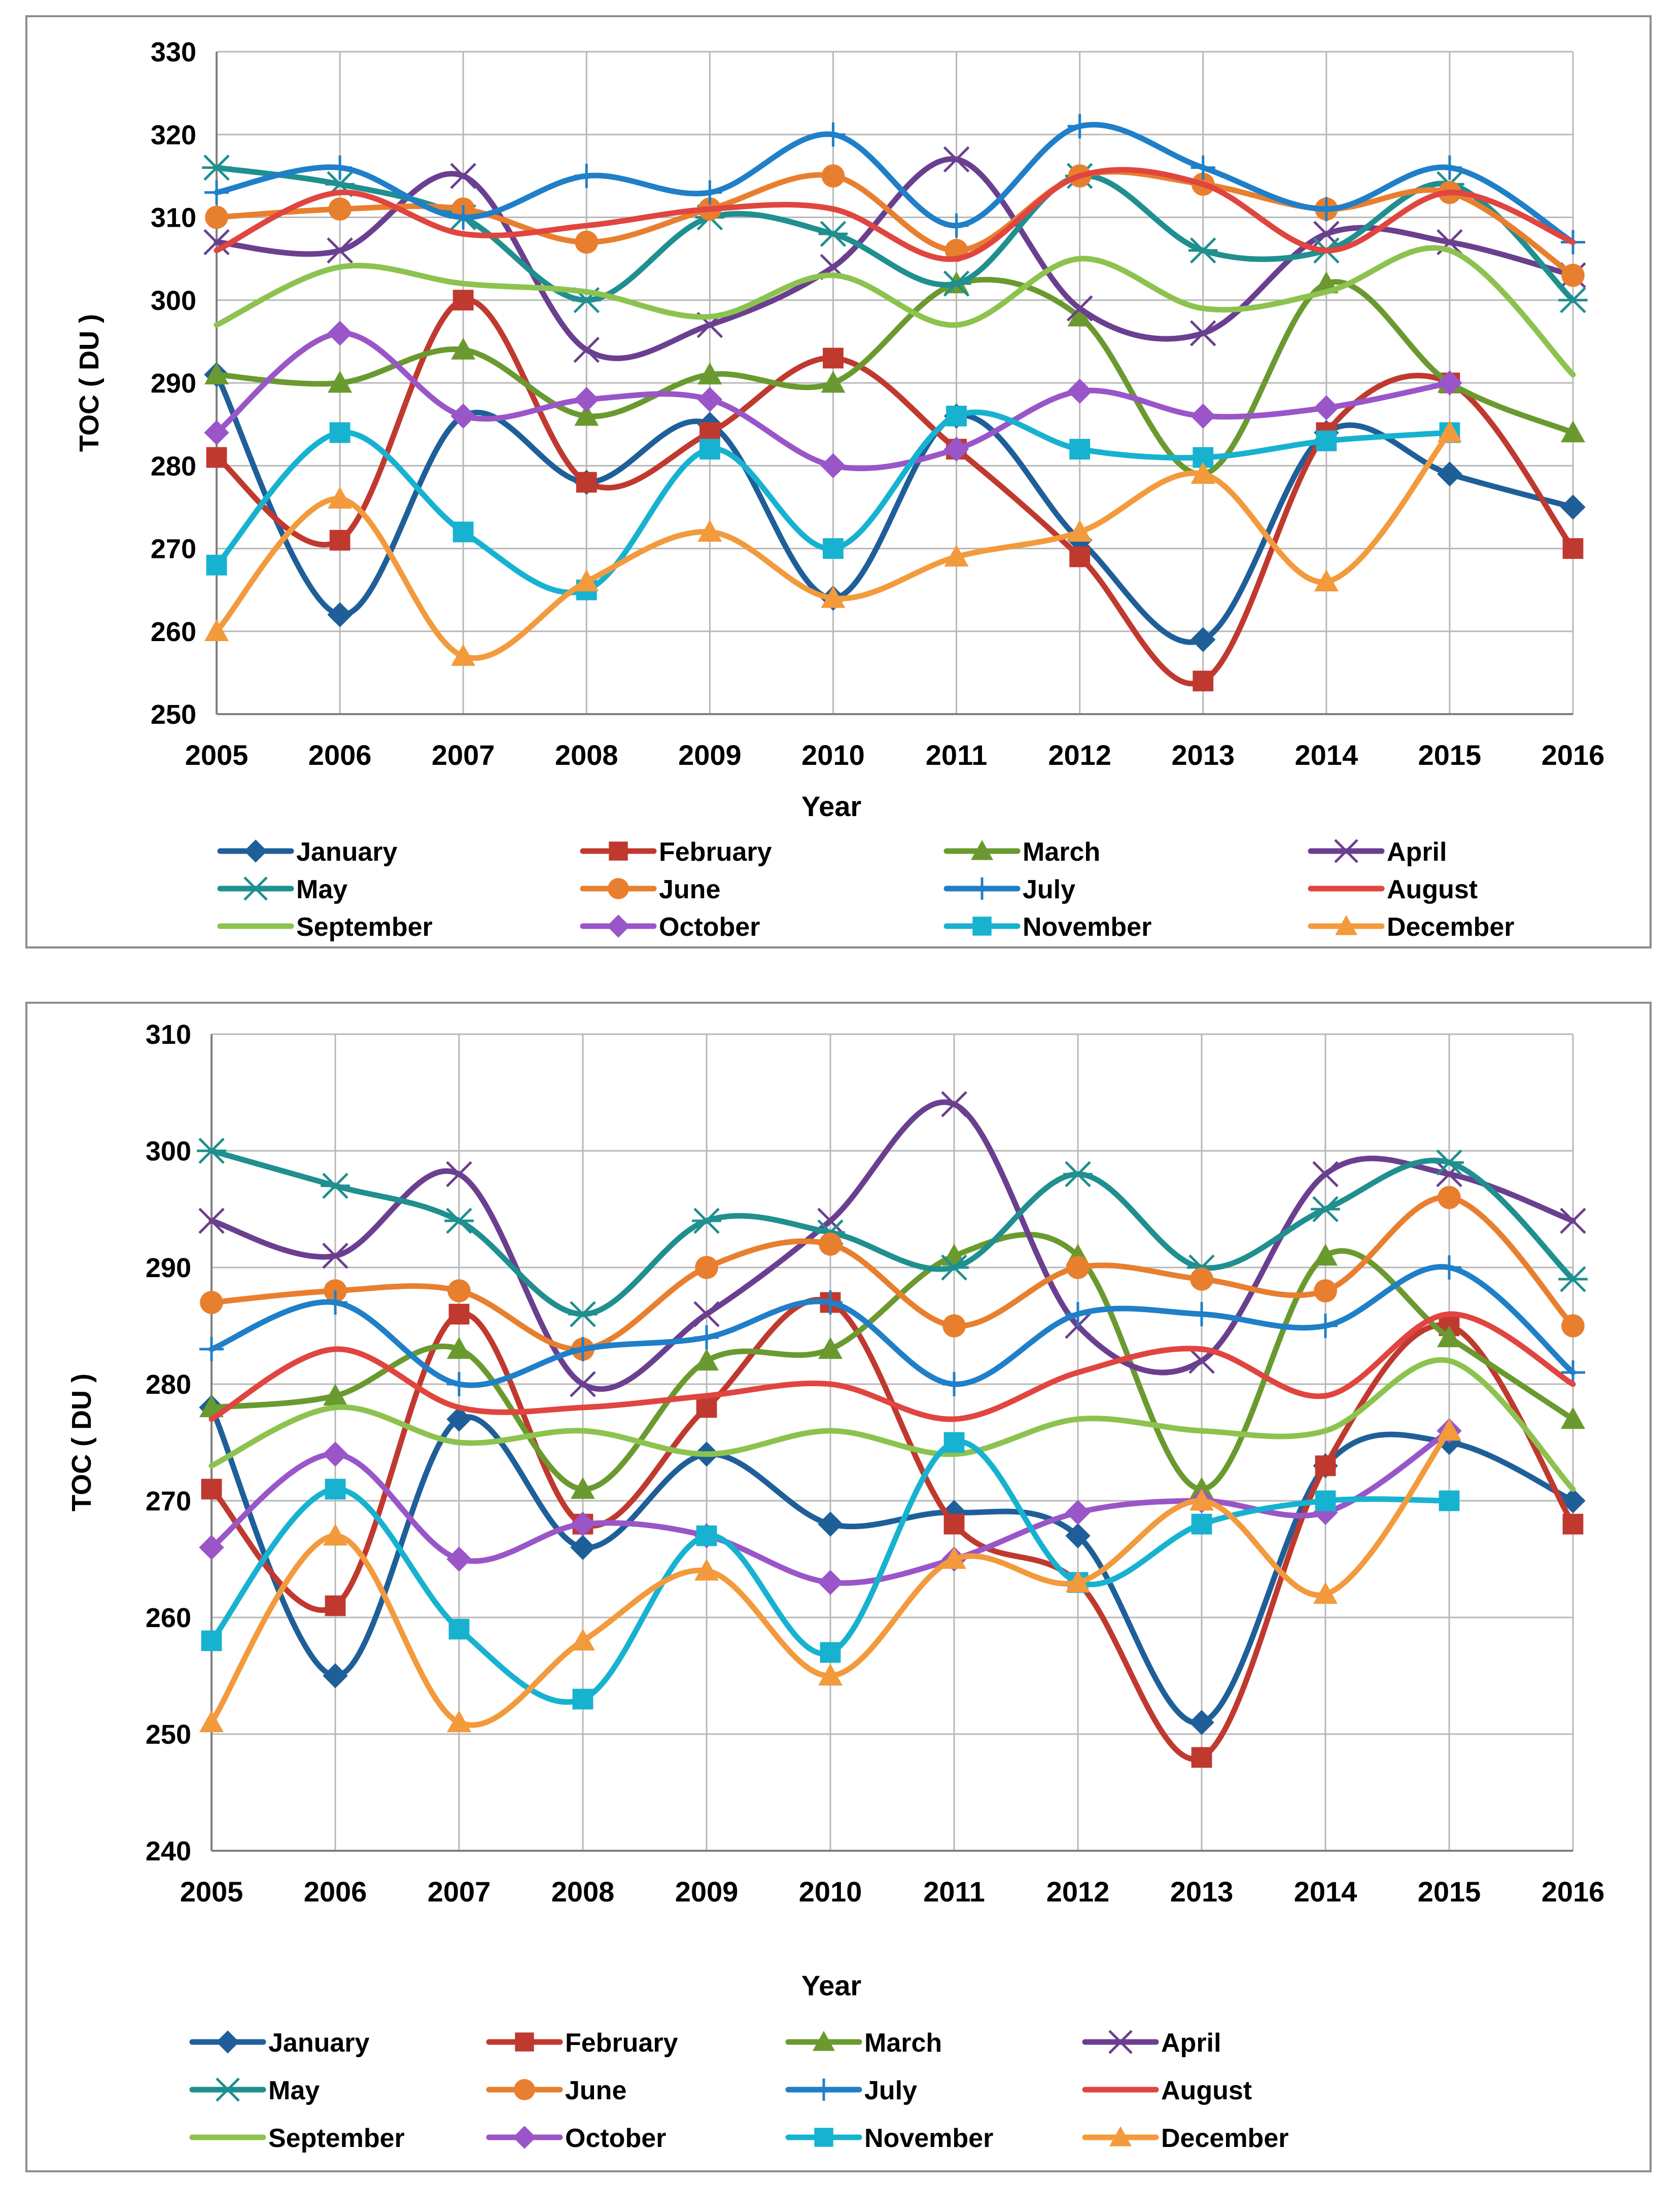  I want to click on x-tick-label: 2013, so click(1202, 1892).